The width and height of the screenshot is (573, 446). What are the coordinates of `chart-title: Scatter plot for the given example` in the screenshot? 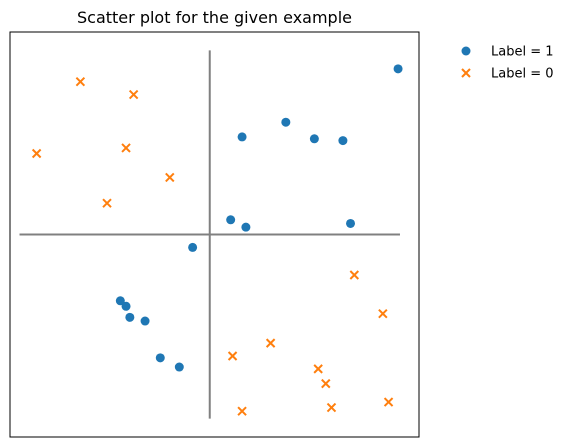 It's located at (214, 17).